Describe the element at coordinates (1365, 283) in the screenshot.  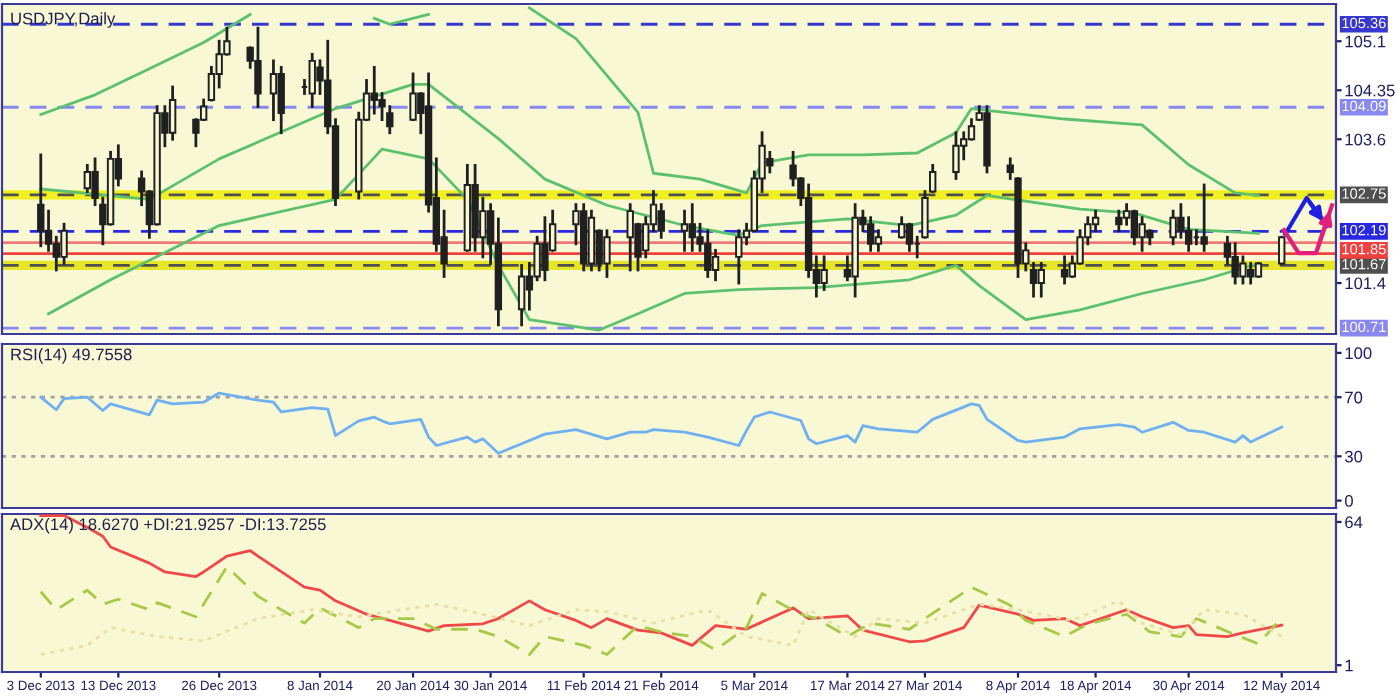
I see `y-tick-label: 101.4` at that location.